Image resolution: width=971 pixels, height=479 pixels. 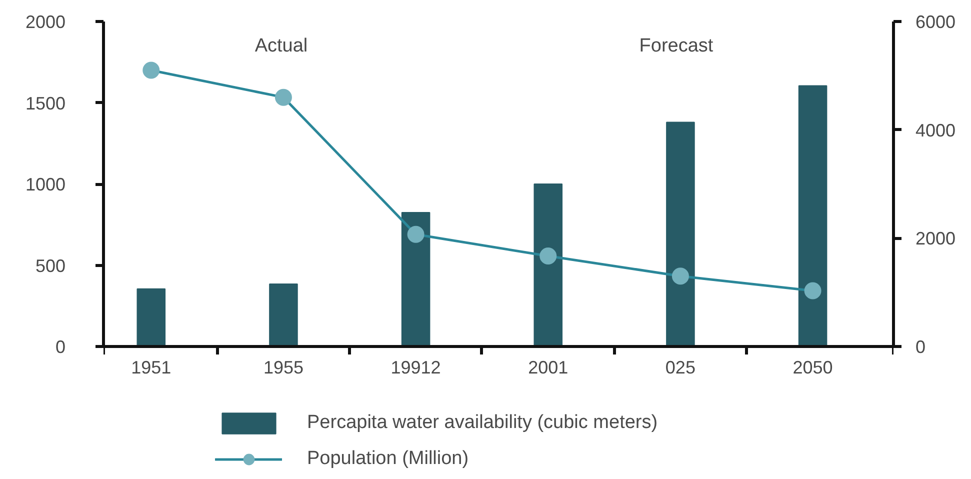 I want to click on legend-label: Percapita water availability (cubic meters), so click(x=482, y=423).